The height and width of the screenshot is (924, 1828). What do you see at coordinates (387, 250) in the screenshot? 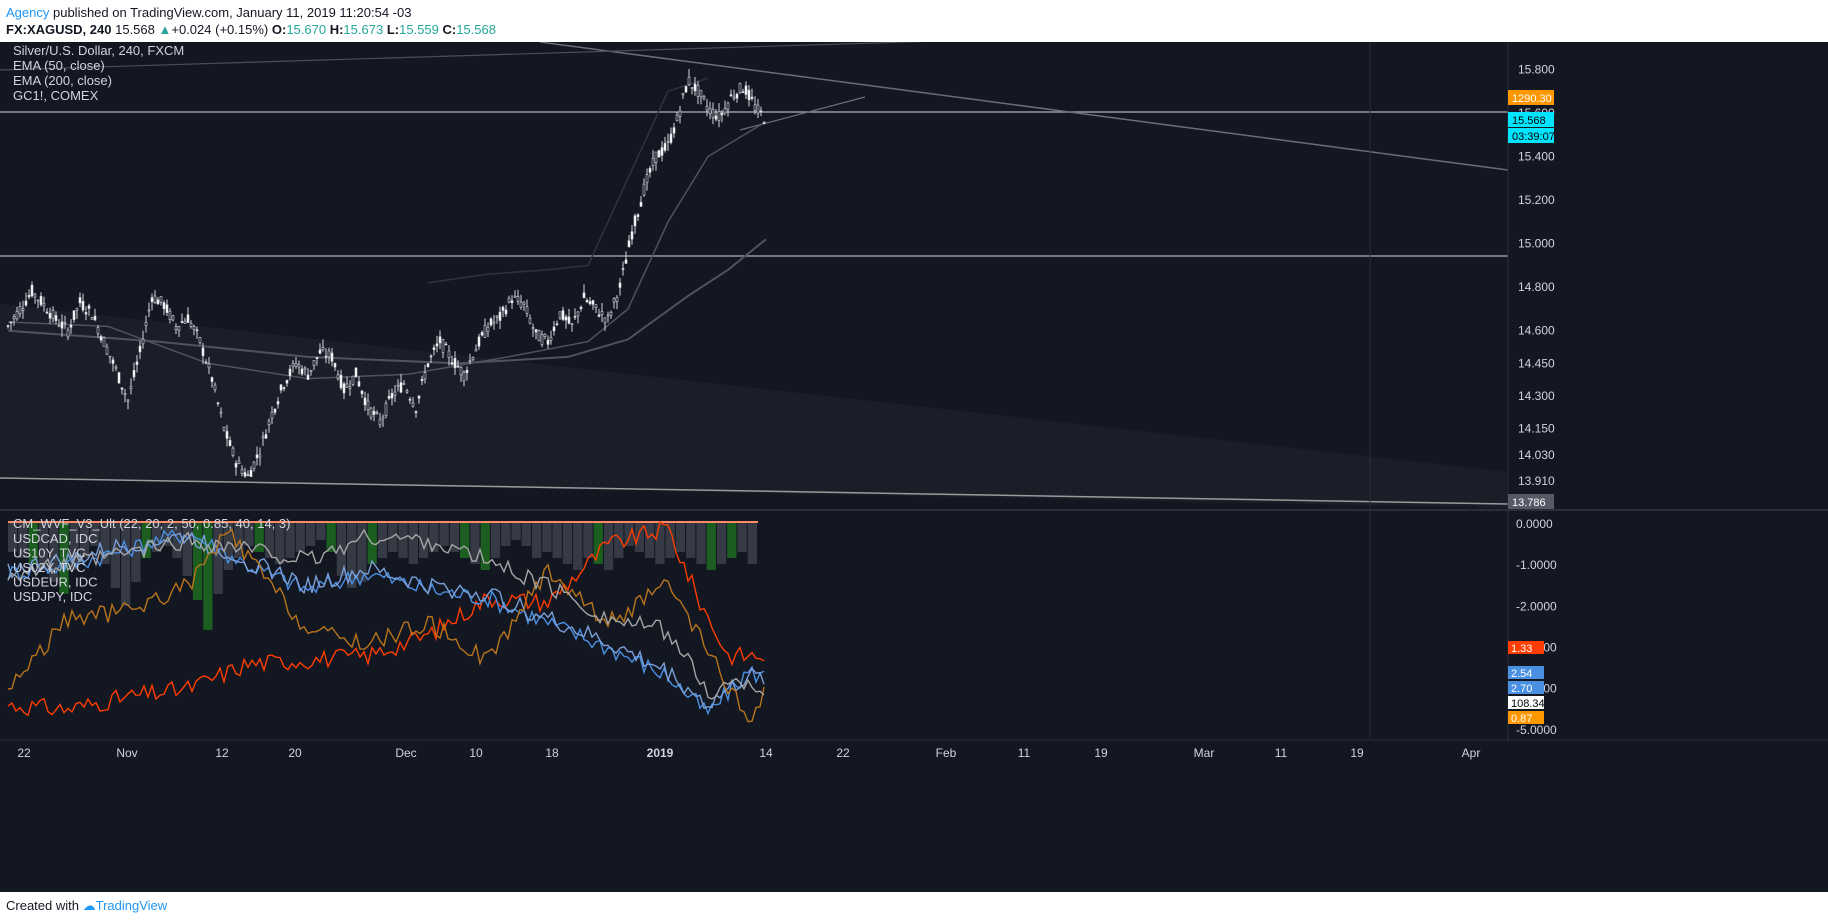
I see `ema50-line` at bounding box center [387, 250].